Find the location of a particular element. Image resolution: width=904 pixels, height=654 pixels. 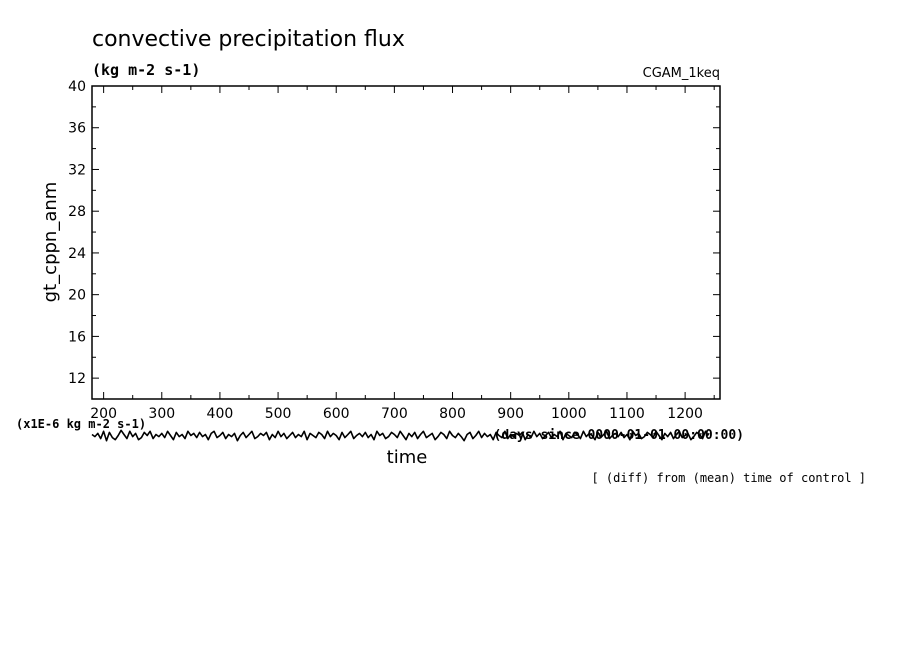

run-label: CGAM_1keq is located at coordinates (681, 73).